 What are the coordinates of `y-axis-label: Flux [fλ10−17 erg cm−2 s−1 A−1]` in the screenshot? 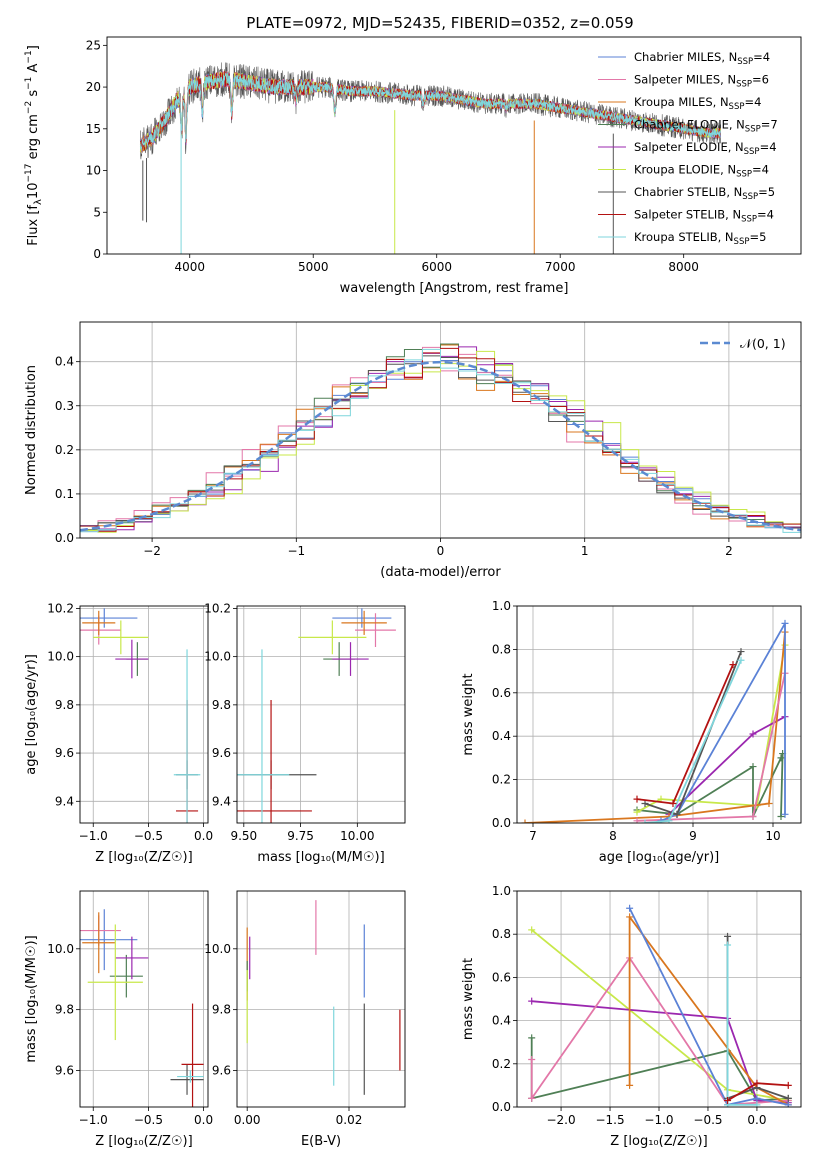 It's located at (34, 145).